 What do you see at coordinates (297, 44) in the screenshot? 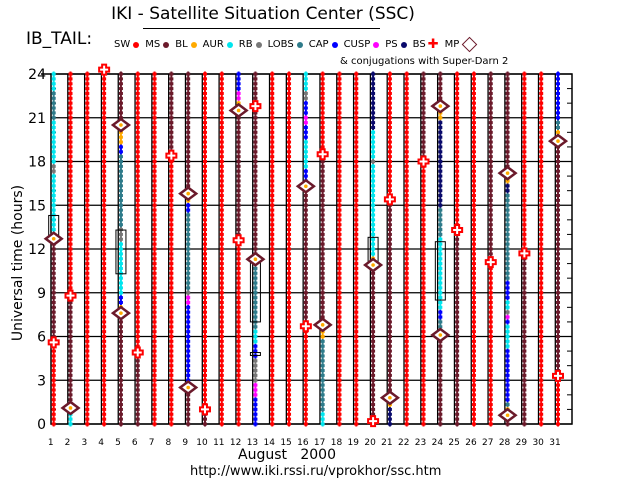
I see `legend: SW MS BL AUR RB LOBS CAP CUSP PS BS ✚ MP` at bounding box center [297, 44].